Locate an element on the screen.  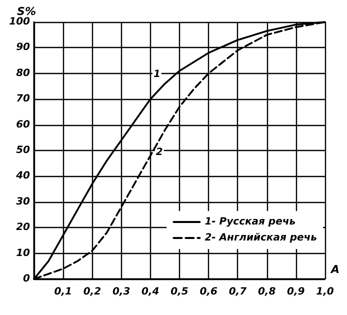
x-tick-label: 0,3 is located at coordinates (121, 292).